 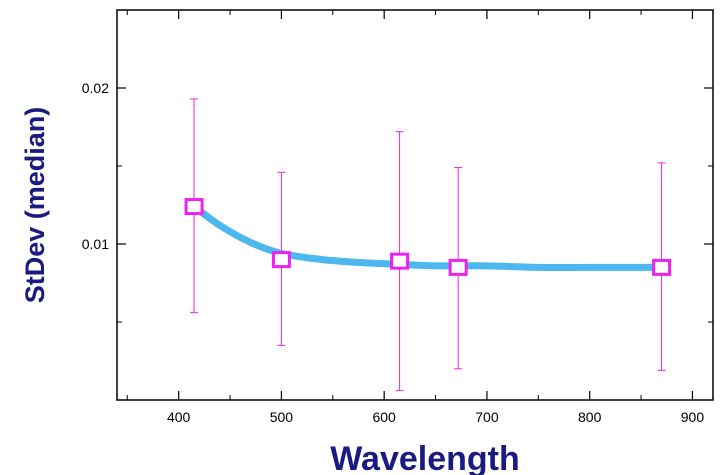 What do you see at coordinates (179, 417) in the screenshot?
I see `x-tick-label: 400` at bounding box center [179, 417].